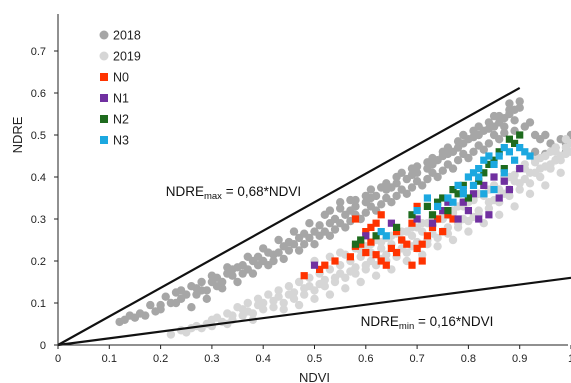 The height and width of the screenshot is (383, 571). What do you see at coordinates (38, 52) in the screenshot?
I see `y-tick-label: 0.7` at bounding box center [38, 52].